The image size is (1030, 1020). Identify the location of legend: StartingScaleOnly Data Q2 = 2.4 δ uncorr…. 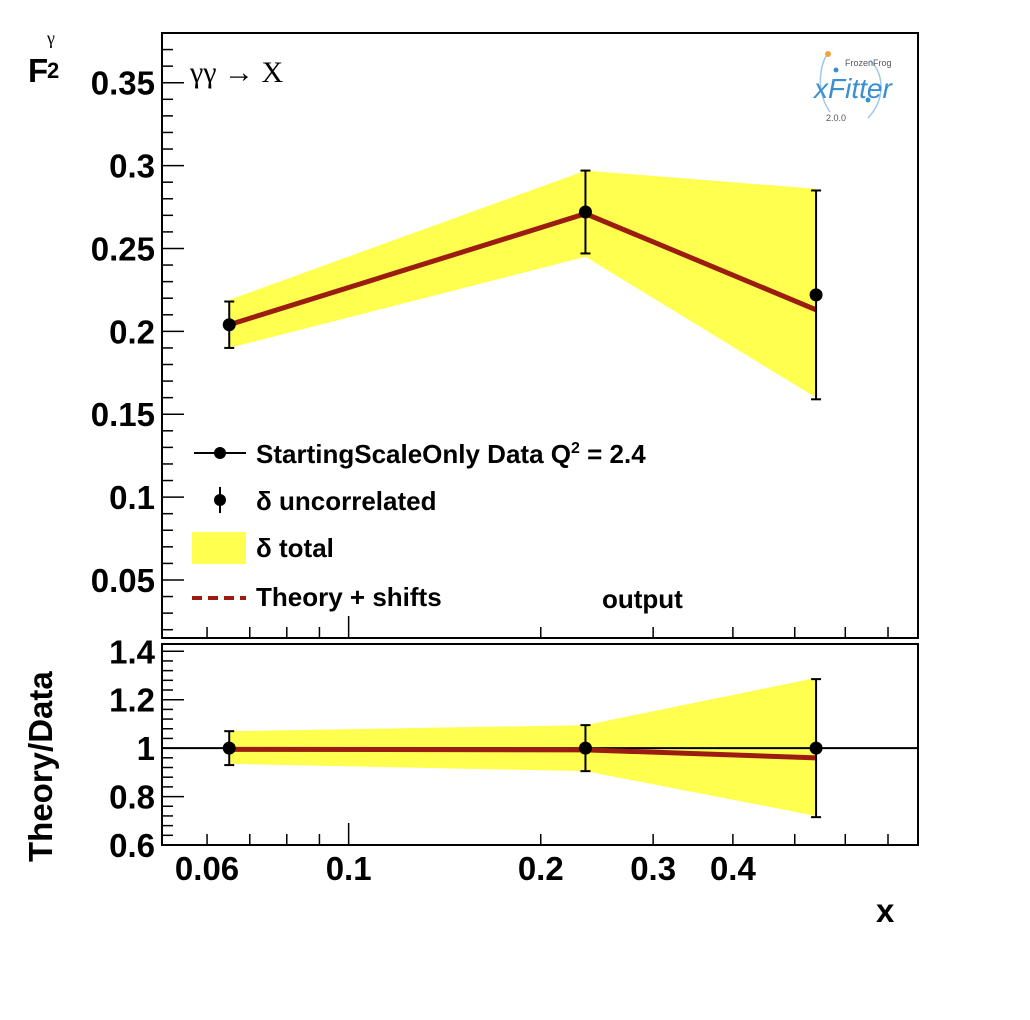
(437, 526).